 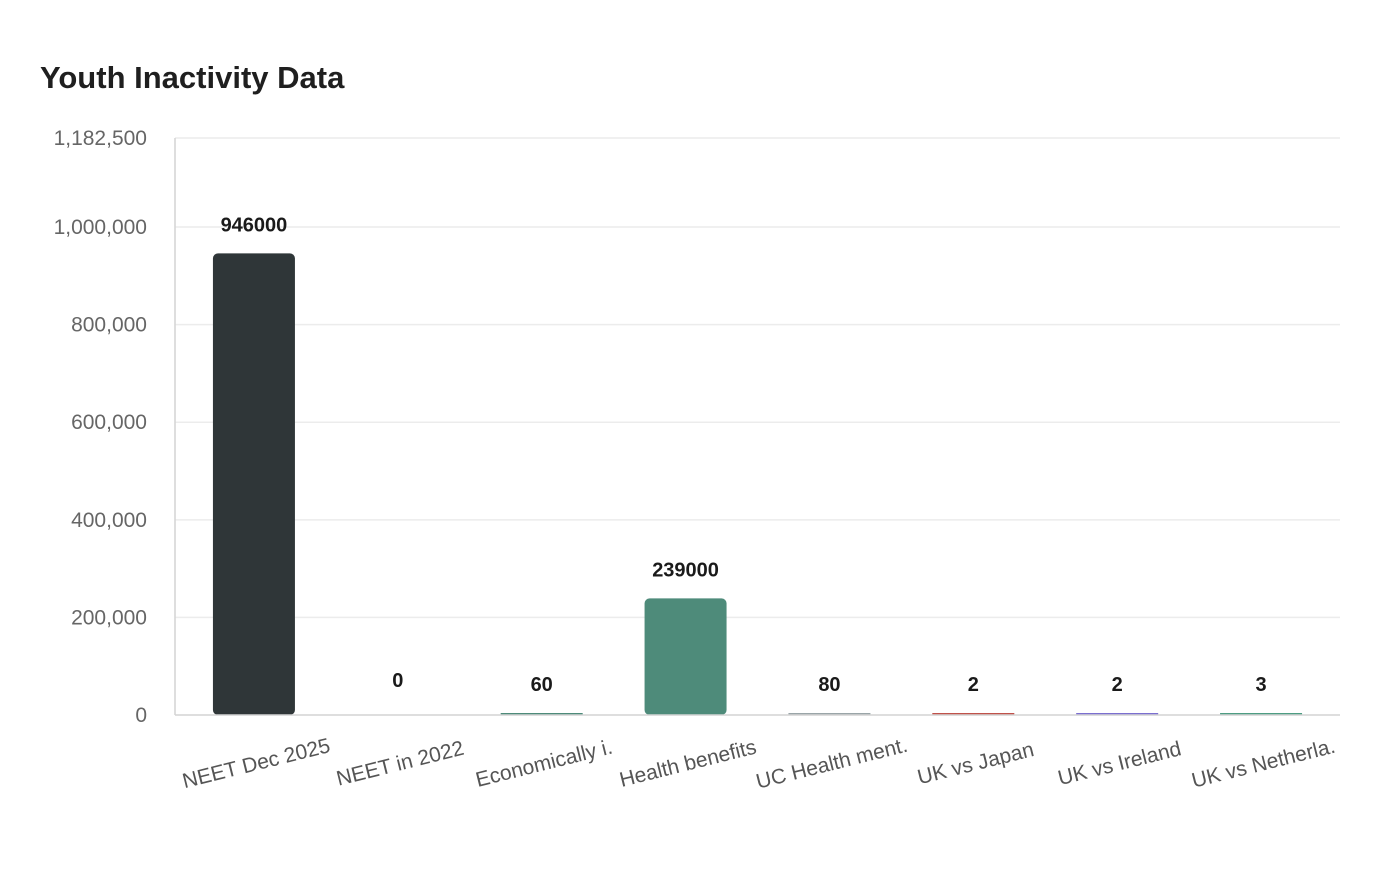 I want to click on data-label: 3, so click(x=1261, y=685).